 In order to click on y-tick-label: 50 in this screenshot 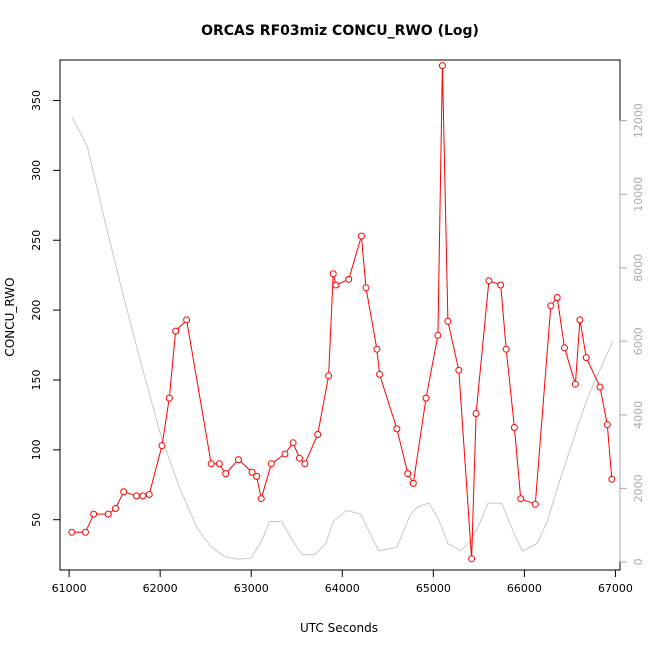, I will do `click(36, 520)`.